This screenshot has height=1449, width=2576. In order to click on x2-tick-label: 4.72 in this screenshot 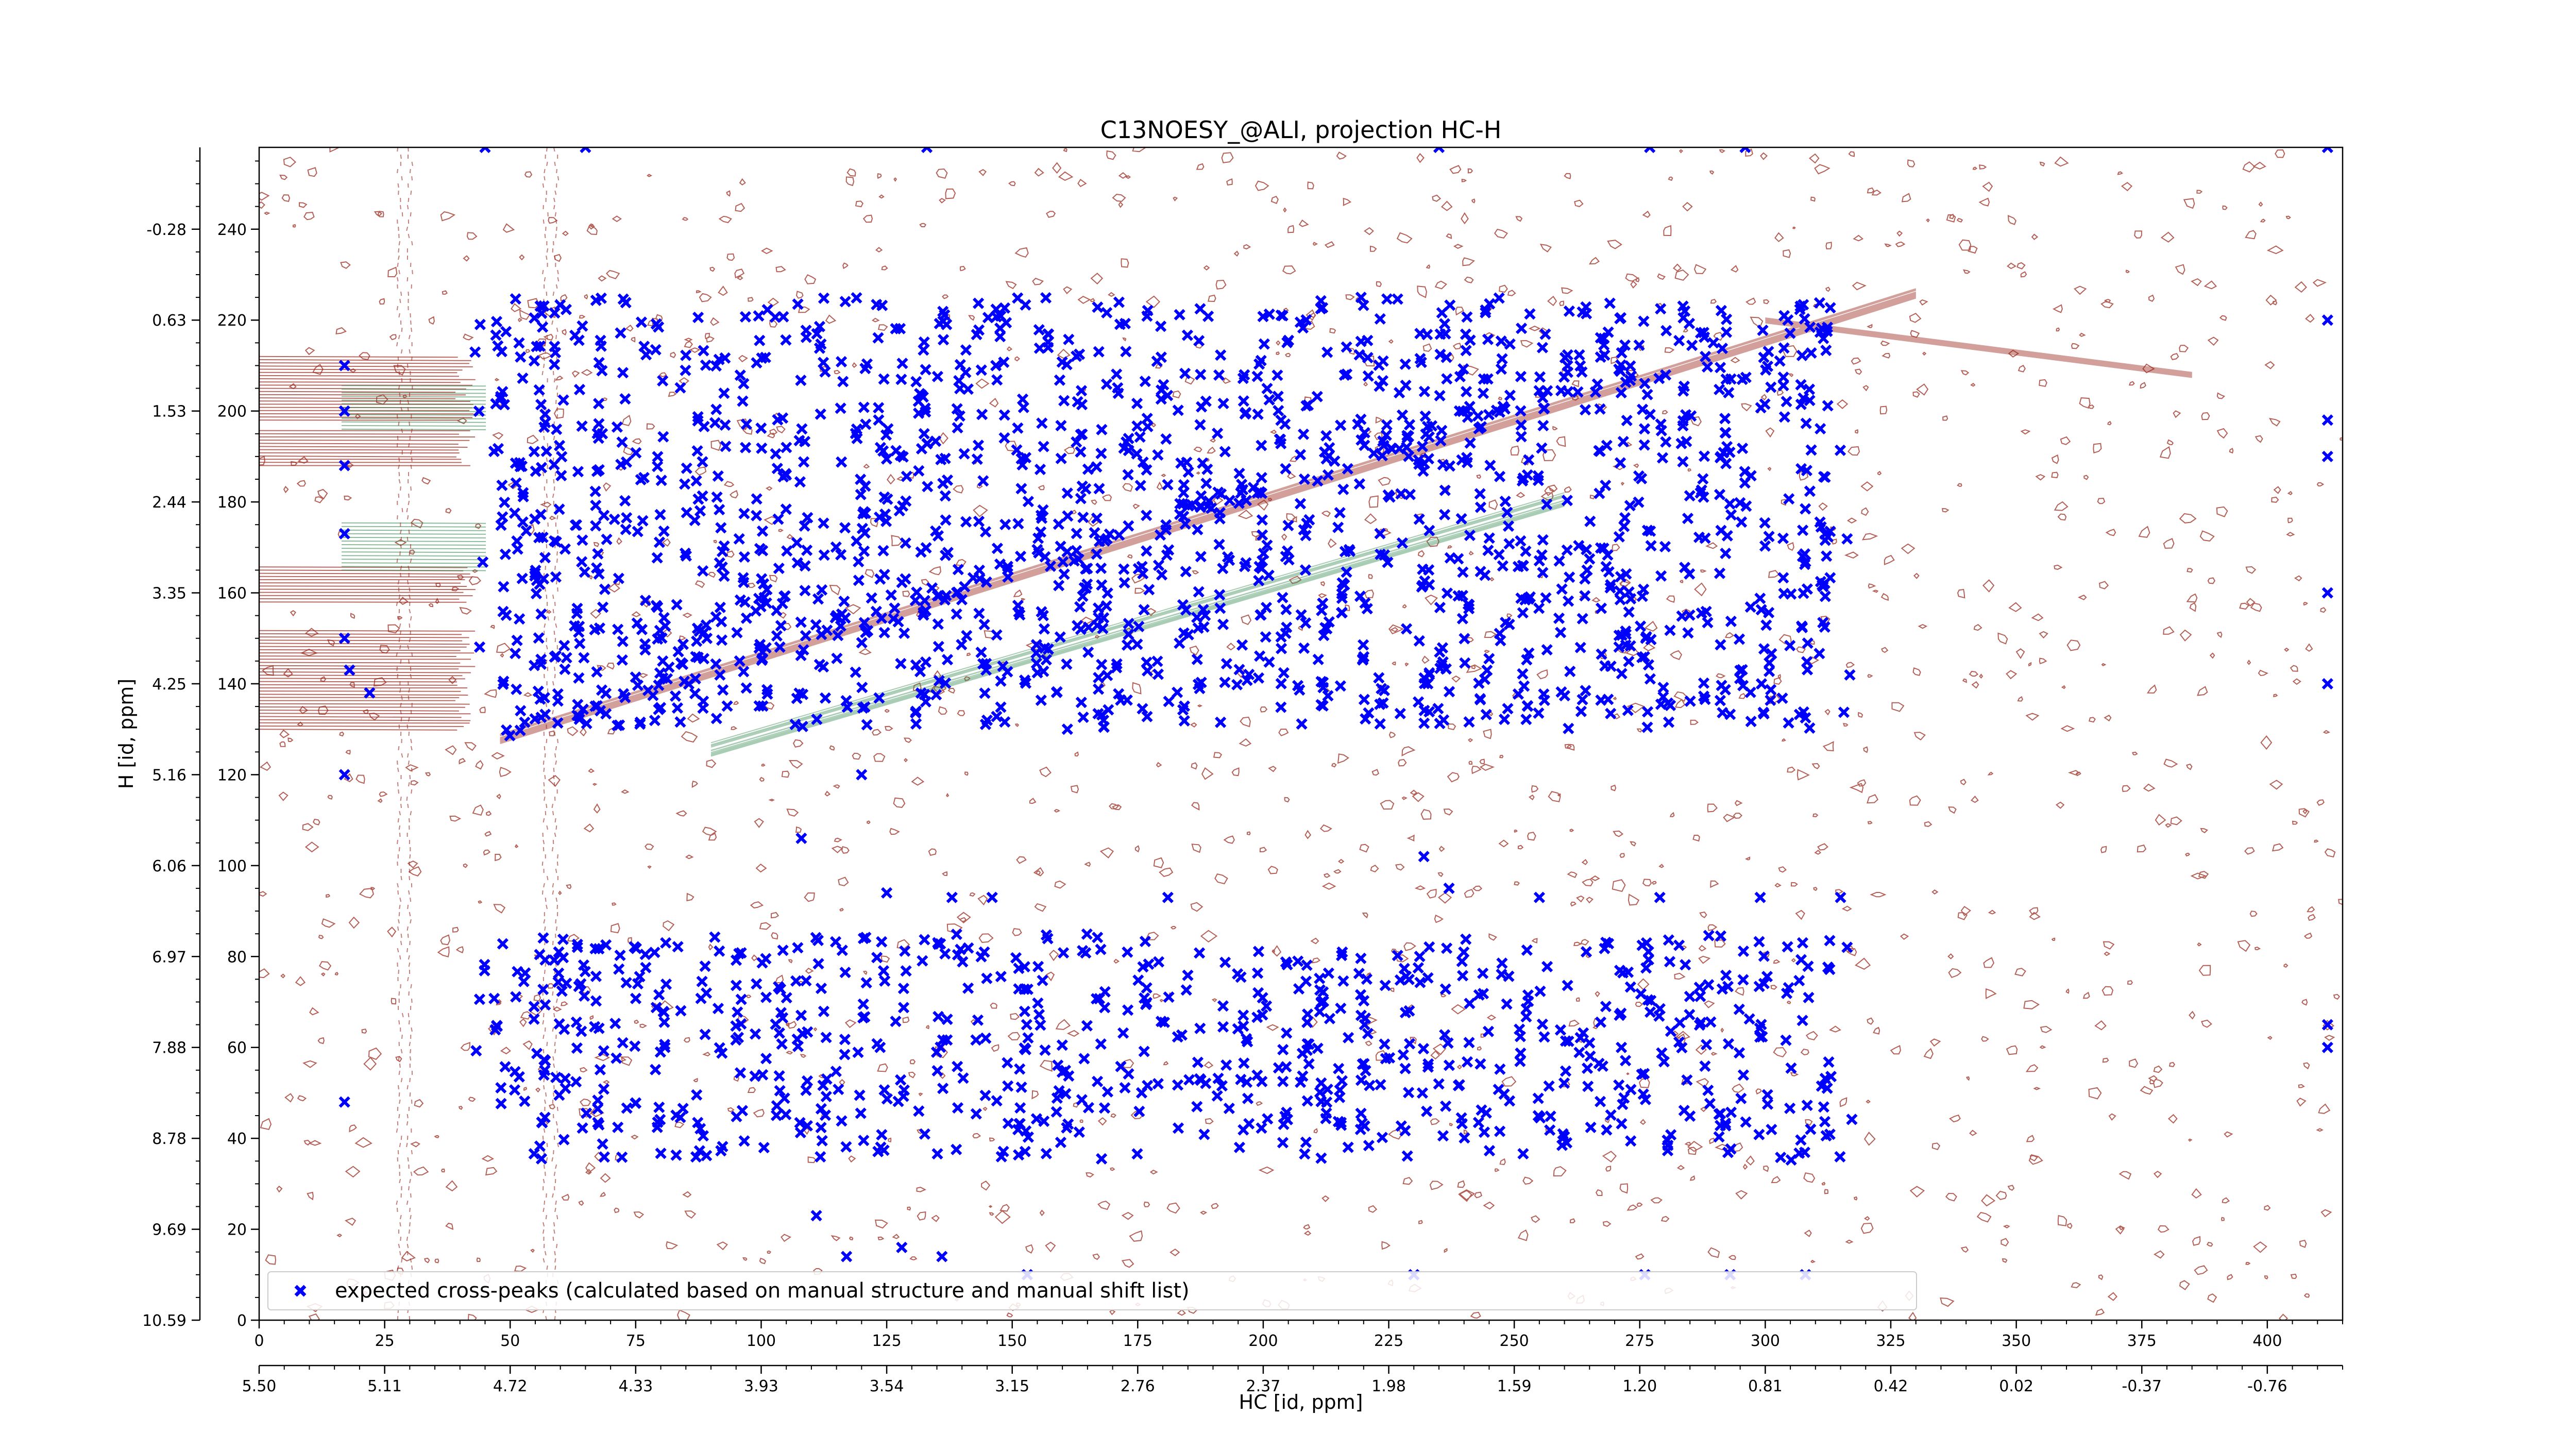, I will do `click(510, 1386)`.